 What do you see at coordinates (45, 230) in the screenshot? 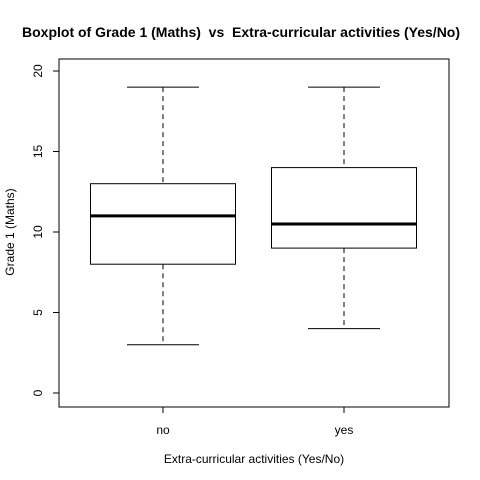
I see `y-axis: 0 5 10 15 20` at bounding box center [45, 230].